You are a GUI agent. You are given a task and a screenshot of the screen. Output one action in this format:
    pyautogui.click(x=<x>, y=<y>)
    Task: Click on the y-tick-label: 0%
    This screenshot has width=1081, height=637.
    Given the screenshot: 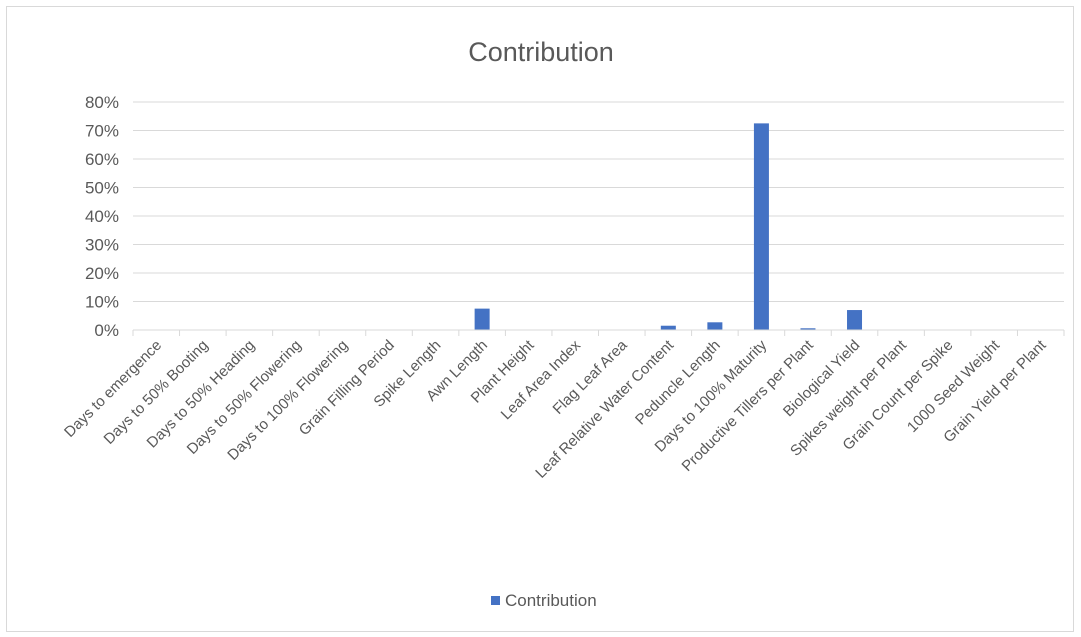 What is the action you would take?
    pyautogui.click(x=106, y=330)
    